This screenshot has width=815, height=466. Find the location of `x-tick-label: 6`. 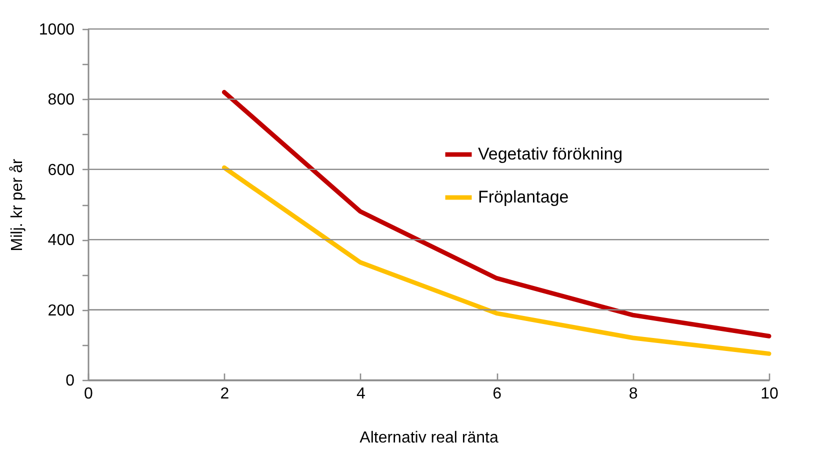

x-tick-label: 6 is located at coordinates (497, 394).